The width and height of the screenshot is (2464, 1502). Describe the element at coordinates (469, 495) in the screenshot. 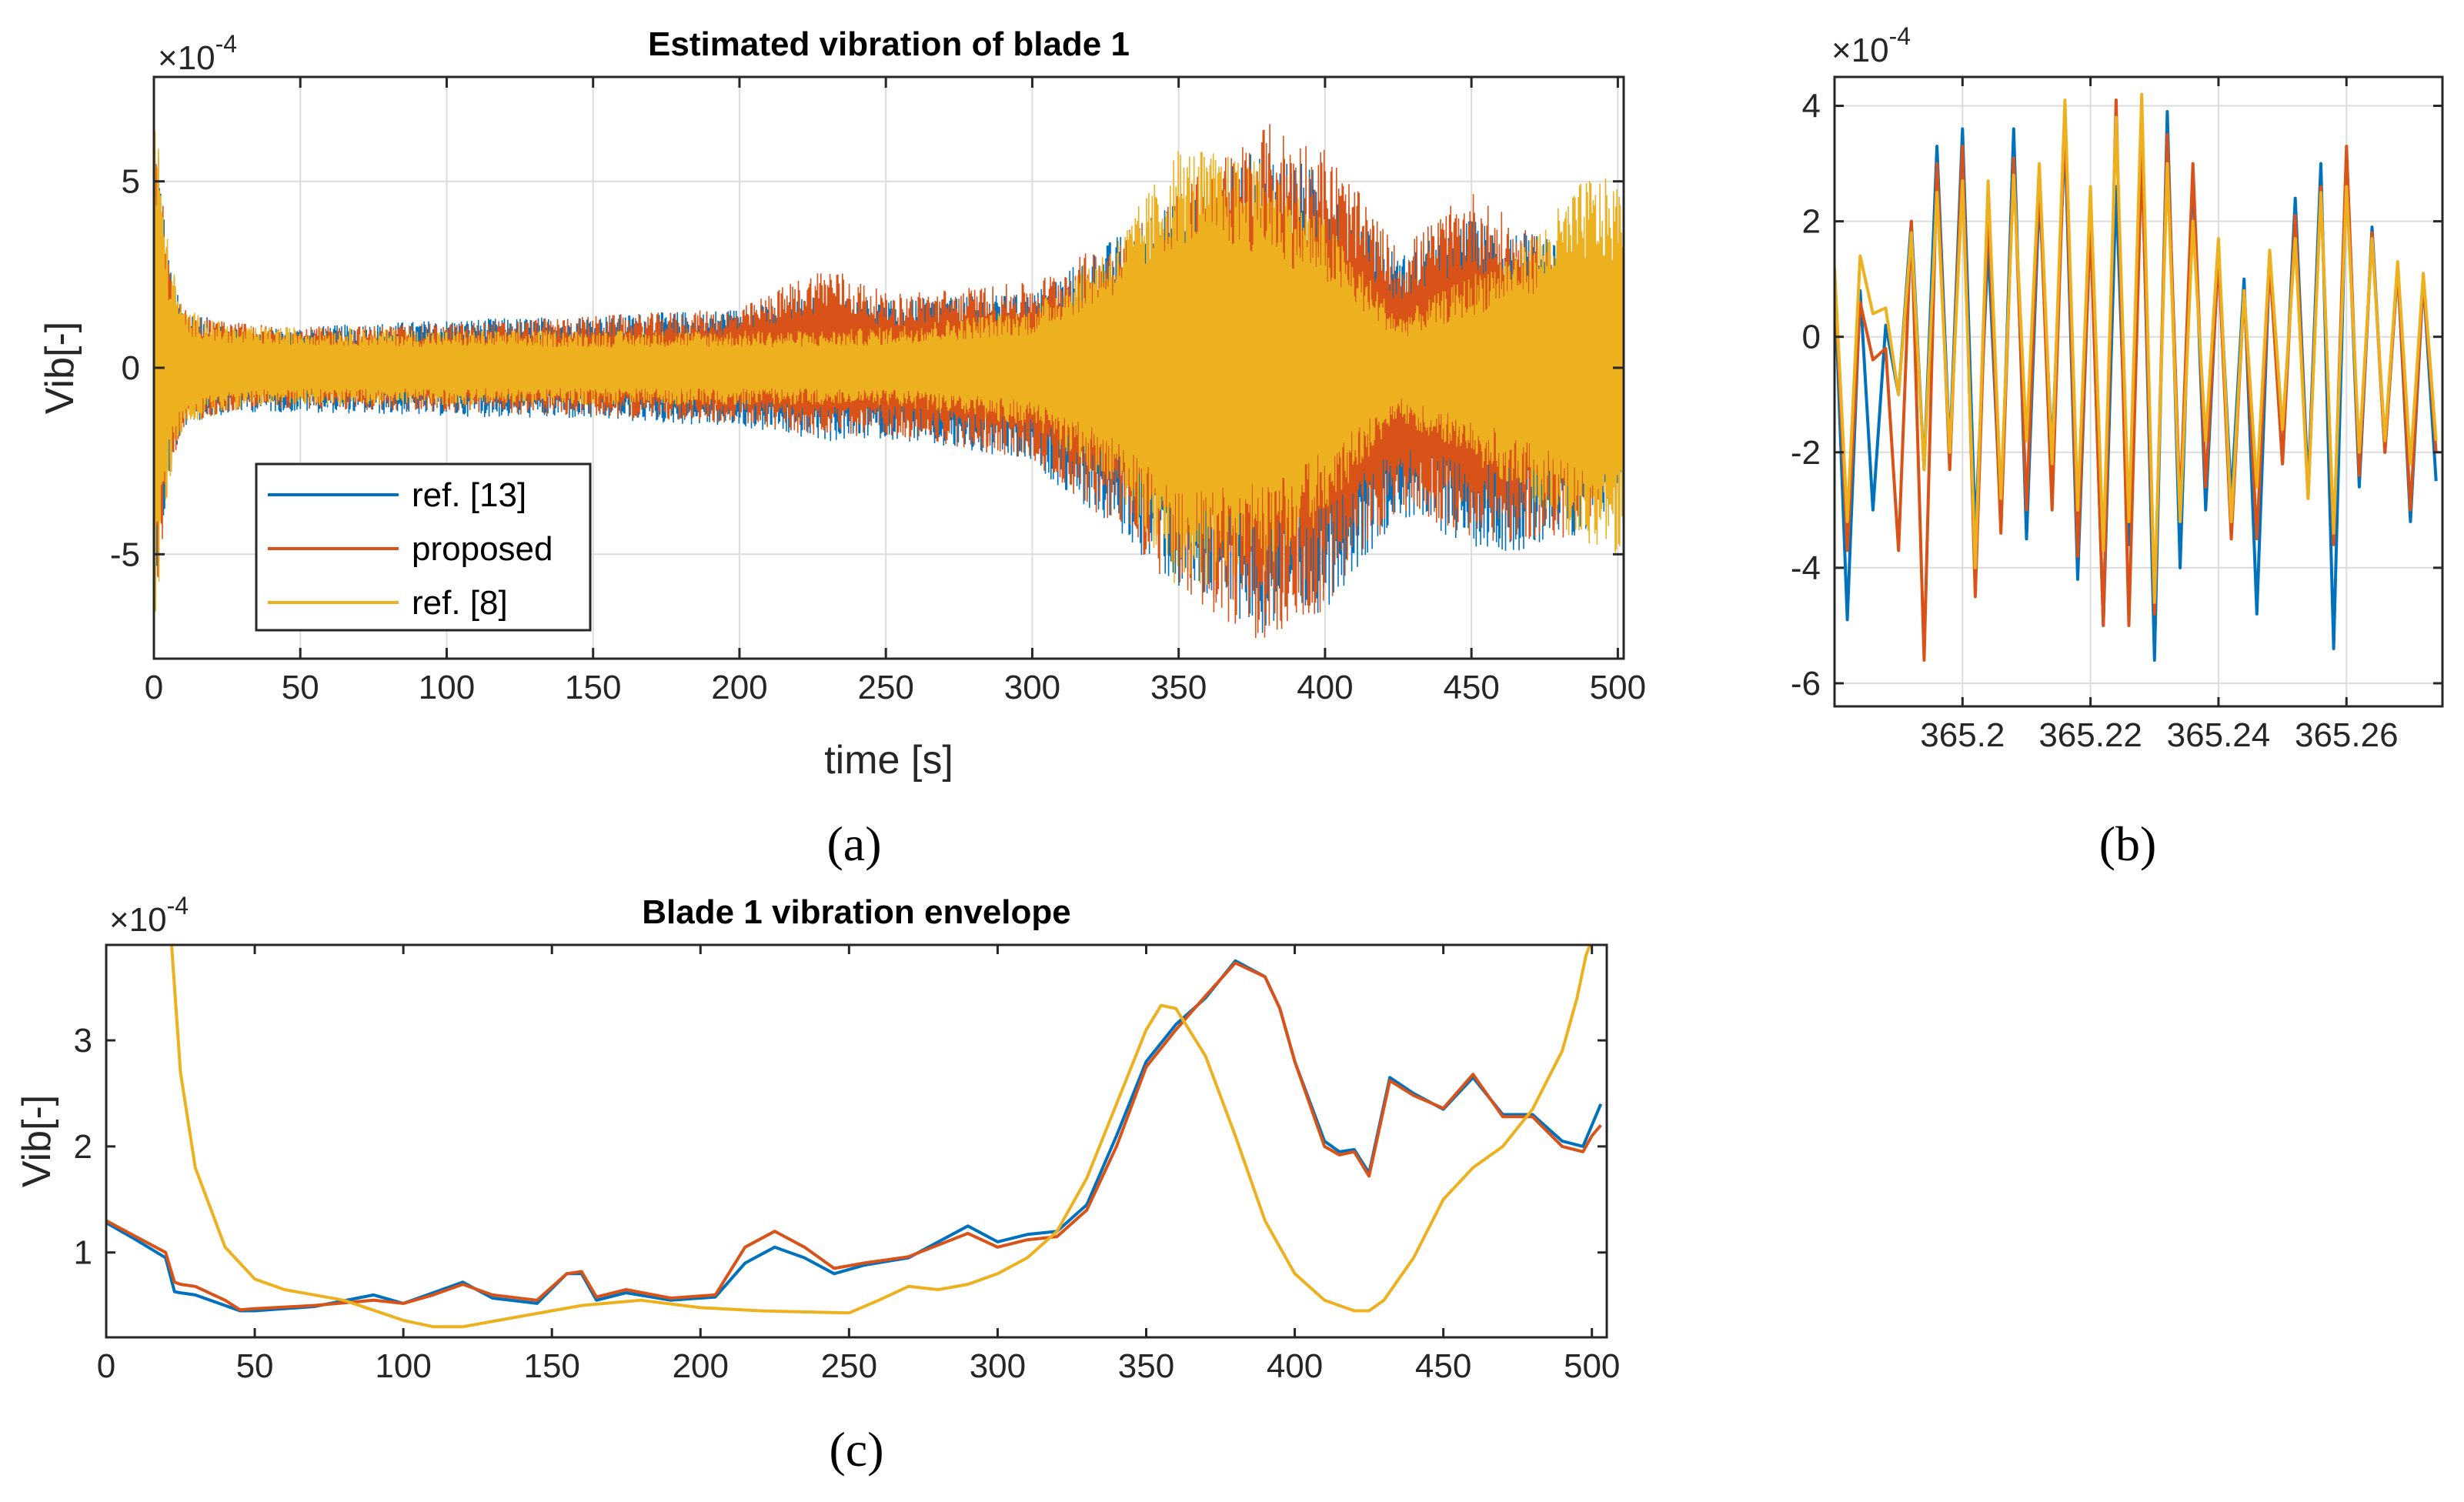

I see `legend-label-ref13: ref. [13]` at that location.